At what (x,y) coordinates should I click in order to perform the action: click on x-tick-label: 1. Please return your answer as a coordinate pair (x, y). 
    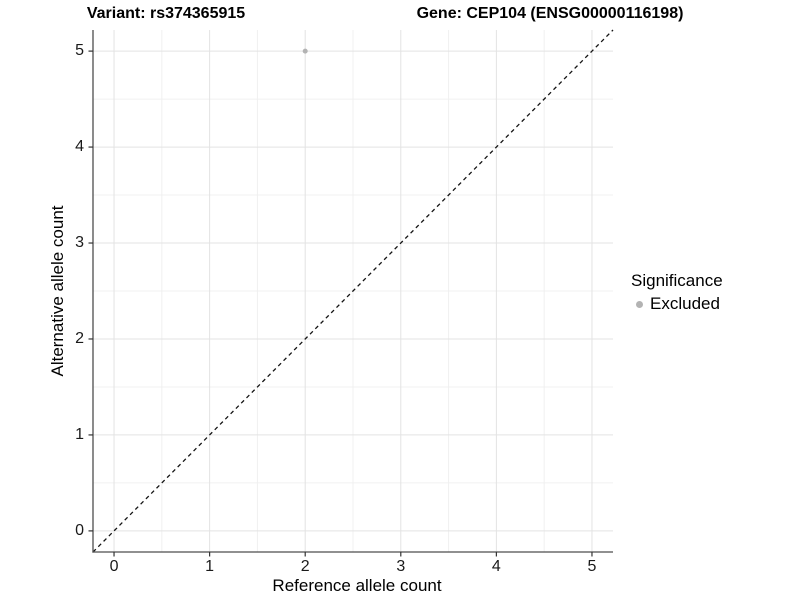
    Looking at the image, I should click on (210, 566).